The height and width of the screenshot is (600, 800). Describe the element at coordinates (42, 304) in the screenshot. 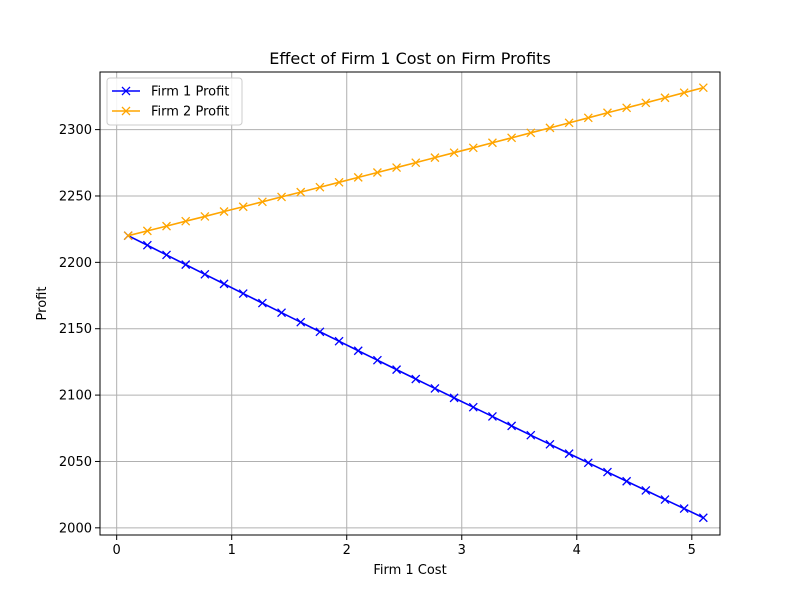

I see `y-axis-label: Profit` at that location.